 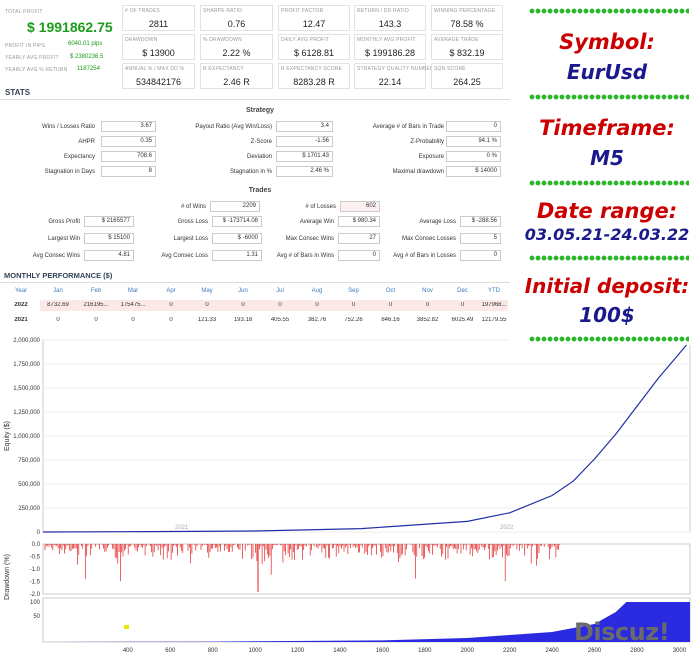 I want to click on strategy-stat-label: Payout Ratio (Avg Win/Loss), so click(x=233, y=127).